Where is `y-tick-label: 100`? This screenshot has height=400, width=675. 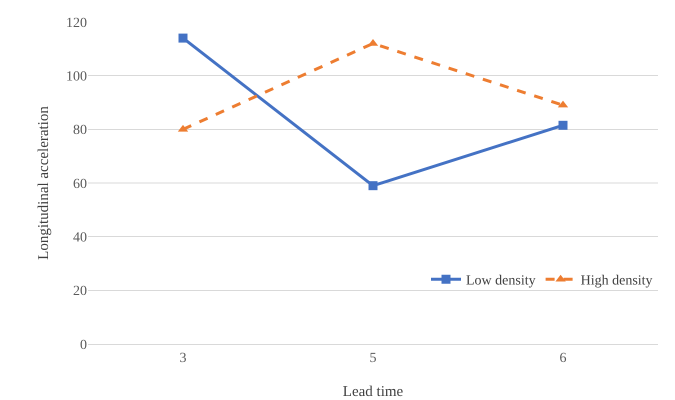 y-tick-label: 100 is located at coordinates (76, 77).